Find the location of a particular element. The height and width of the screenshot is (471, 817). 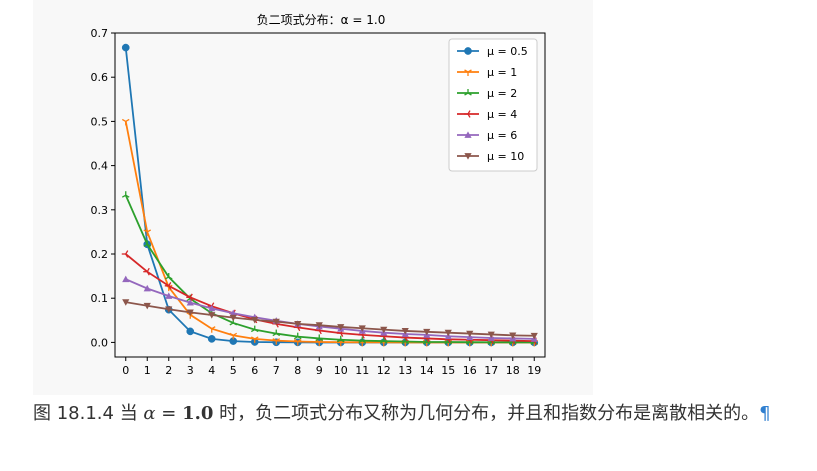

x-tick-label: 5 is located at coordinates (233, 370).